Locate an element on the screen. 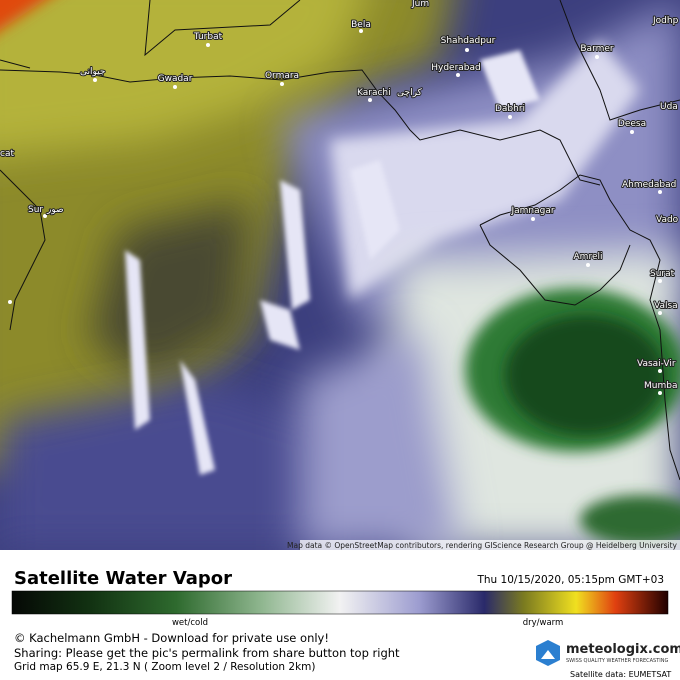 This screenshot has width=680, height=680. city-label: Bela is located at coordinates (361, 25).